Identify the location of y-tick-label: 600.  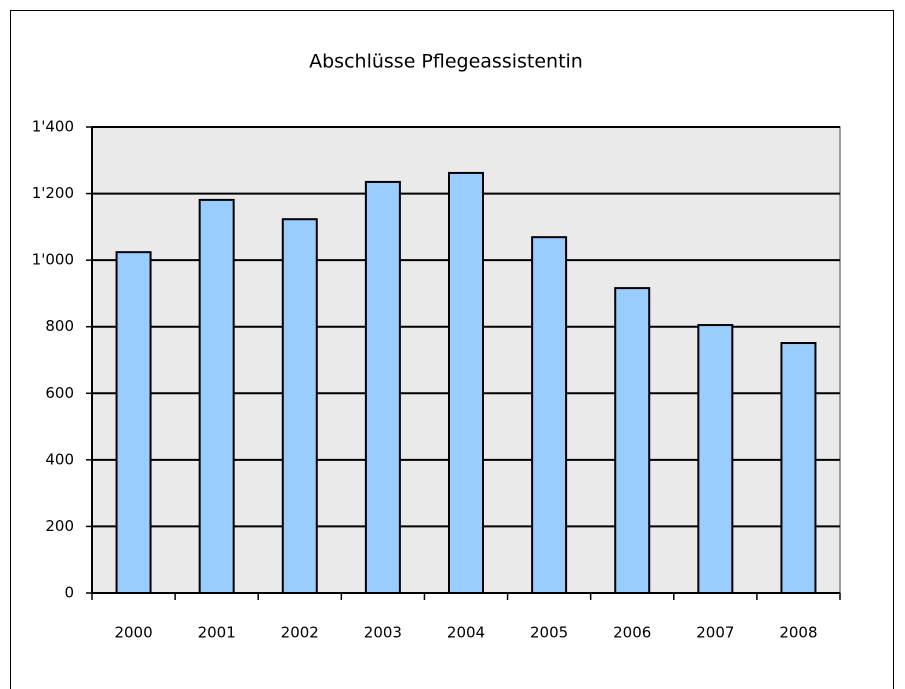
(59, 393).